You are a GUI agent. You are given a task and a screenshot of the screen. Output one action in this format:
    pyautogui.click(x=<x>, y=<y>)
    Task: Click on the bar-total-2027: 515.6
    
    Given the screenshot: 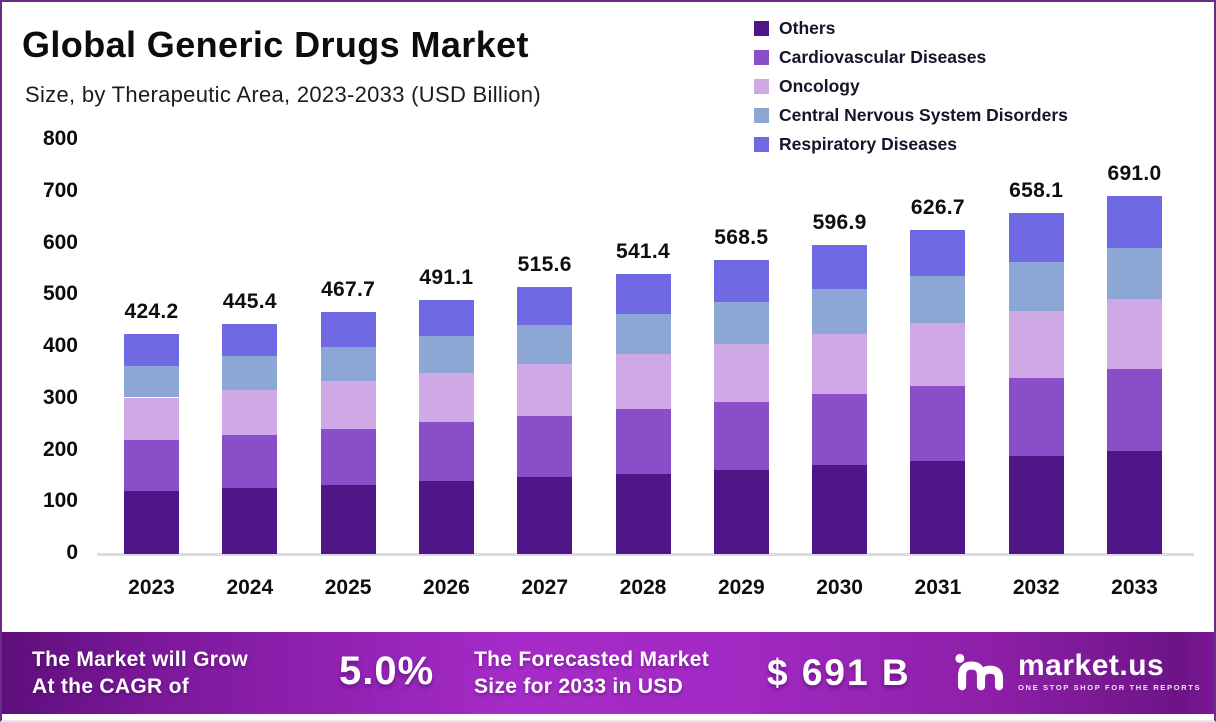 What is the action you would take?
    pyautogui.click(x=544, y=265)
    